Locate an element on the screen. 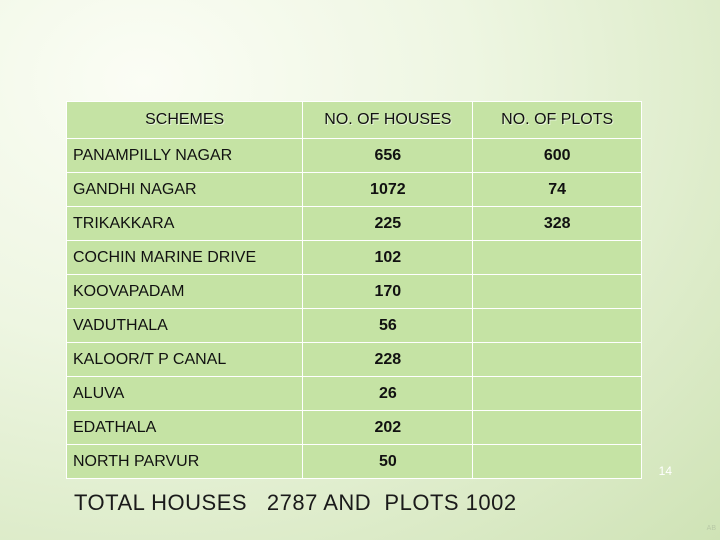  table-row: EDATHALA 202 is located at coordinates (353, 427).